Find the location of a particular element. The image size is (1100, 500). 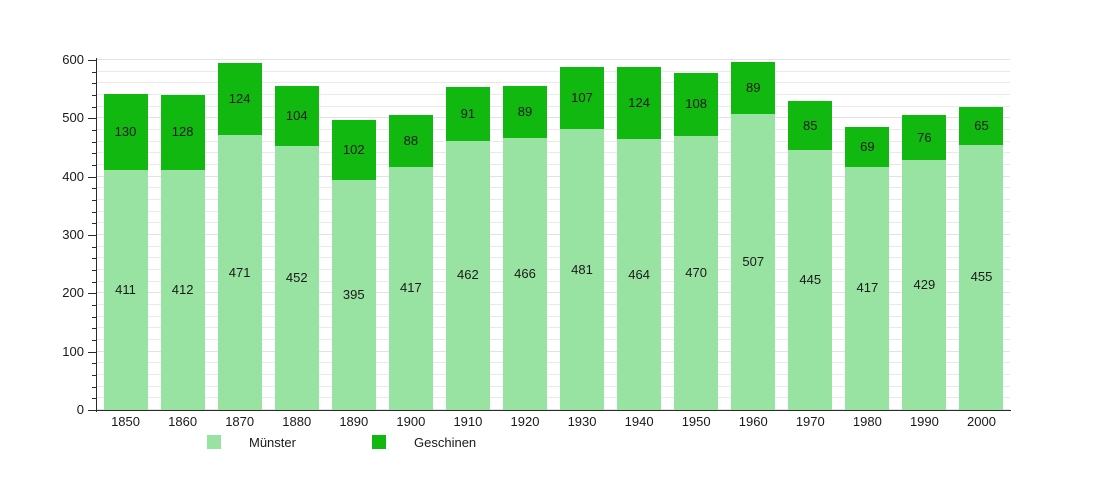

bar-segment-geschinen: 69 is located at coordinates (867, 146).